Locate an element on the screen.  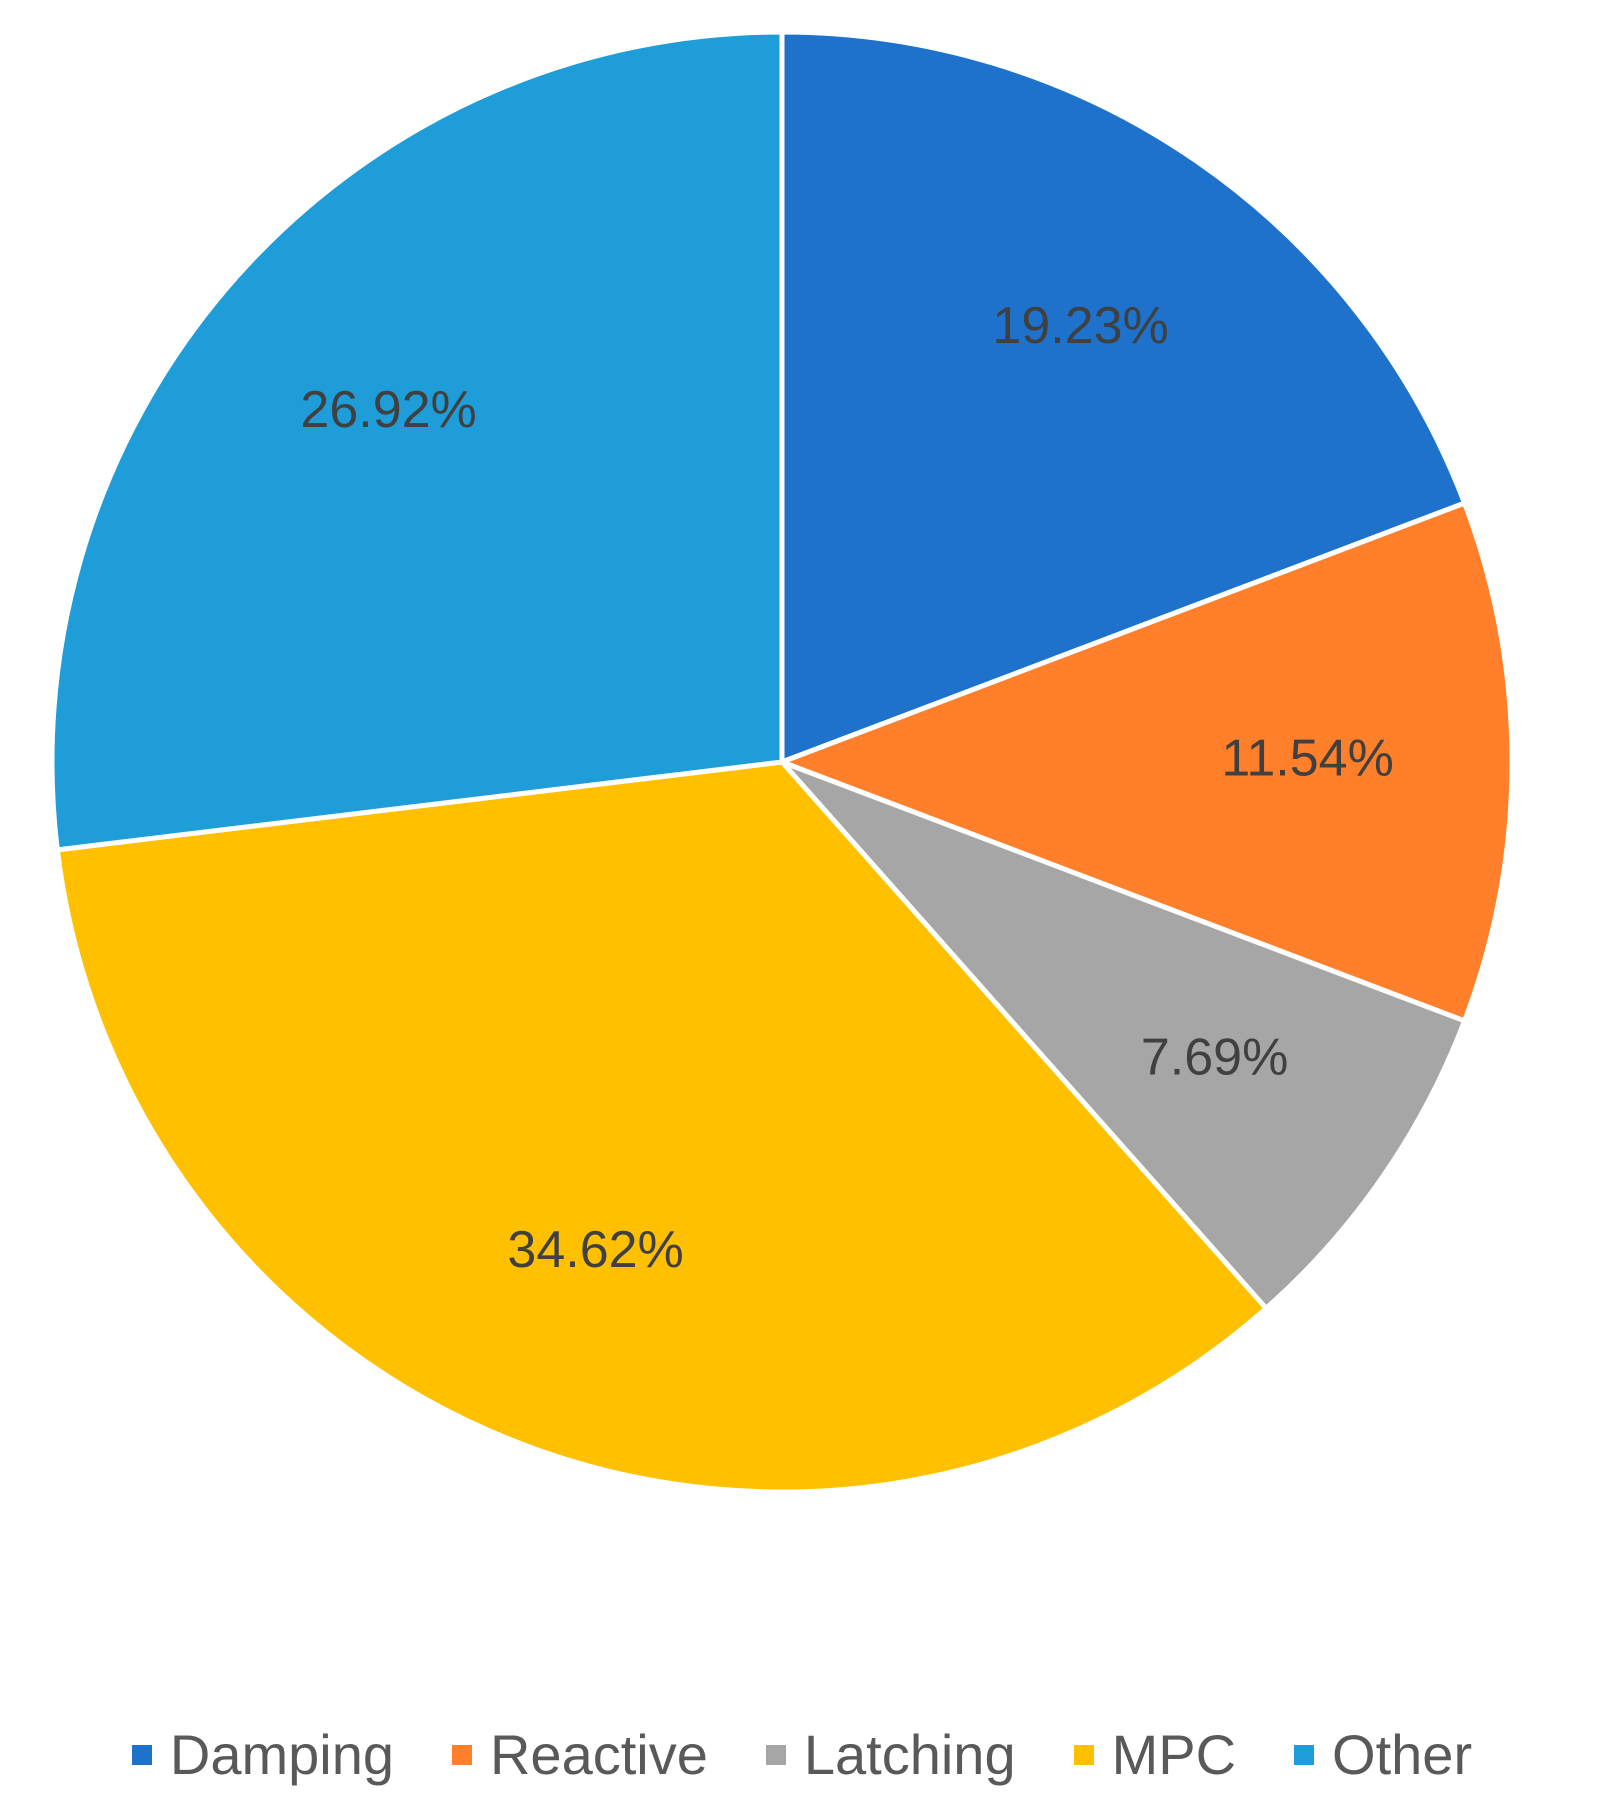
legend-label: Other is located at coordinates (1402, 1754).